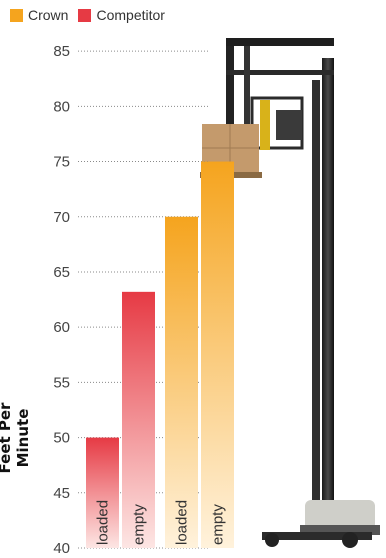  What do you see at coordinates (61, 51) in the screenshot?
I see `y-tick-label: 85` at bounding box center [61, 51].